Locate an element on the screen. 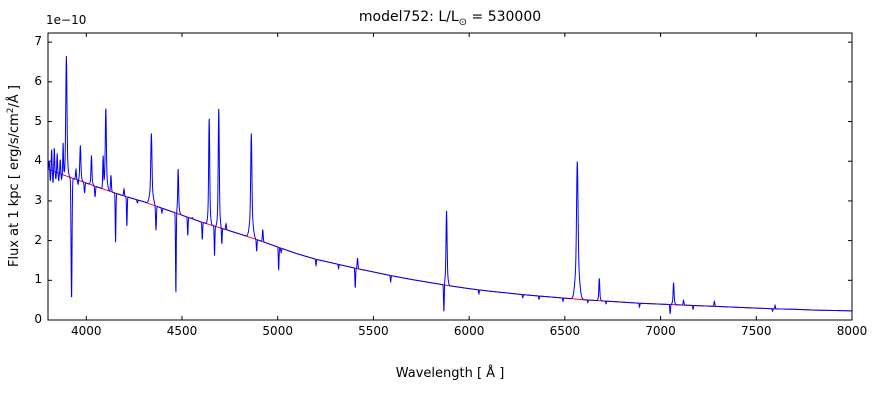 The image size is (880, 400). x-tick-label: 7500 is located at coordinates (756, 331).